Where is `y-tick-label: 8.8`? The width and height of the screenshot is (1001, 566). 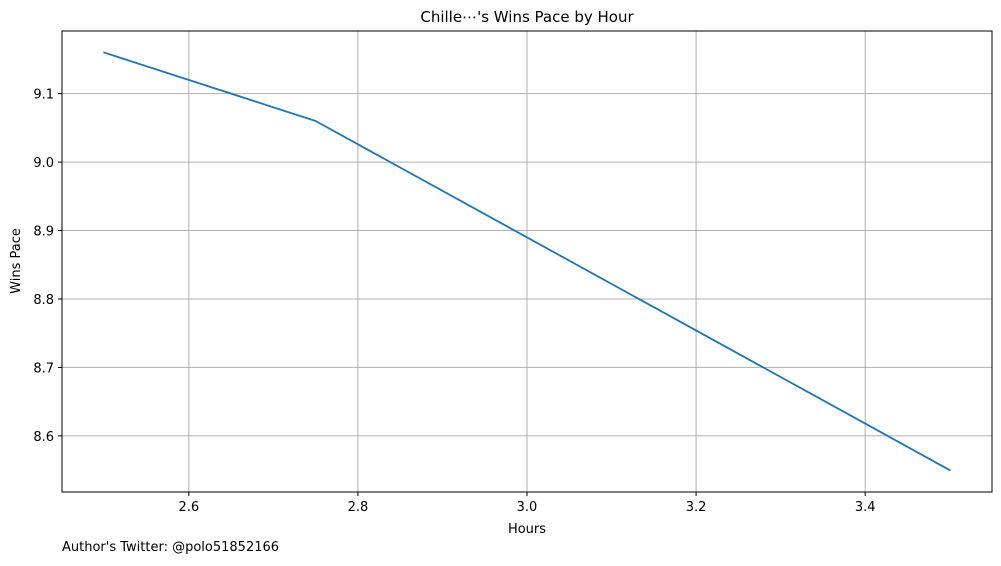
y-tick-label: 8.8 is located at coordinates (43, 300).